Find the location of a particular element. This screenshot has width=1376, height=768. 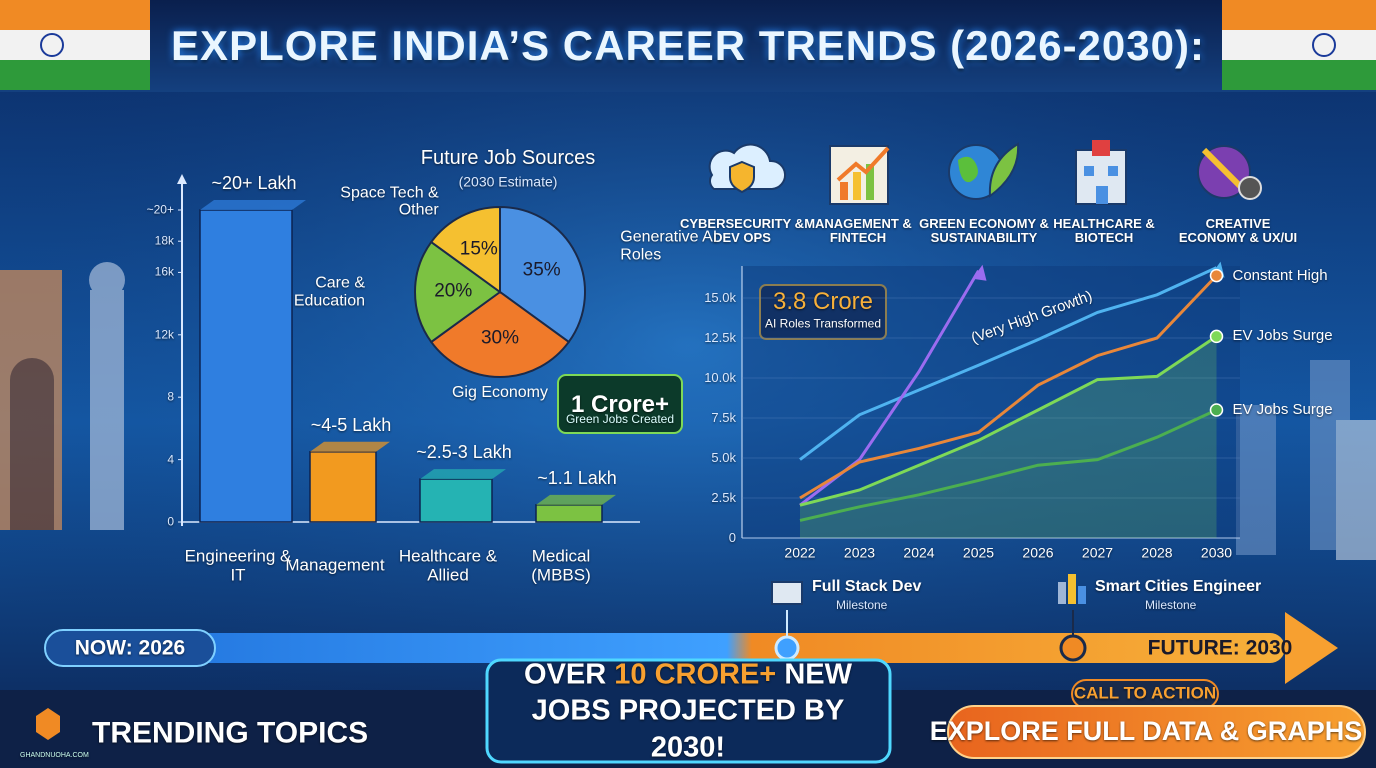

headline-highlight: 10 CRORE+ is located at coordinates (695, 674).